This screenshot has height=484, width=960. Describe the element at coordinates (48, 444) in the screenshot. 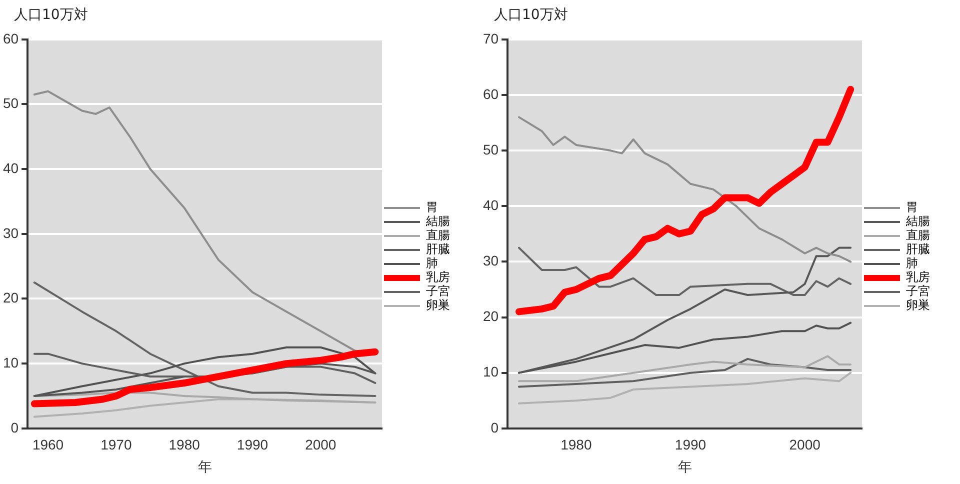

I see `x-tick-label: 1960` at that location.